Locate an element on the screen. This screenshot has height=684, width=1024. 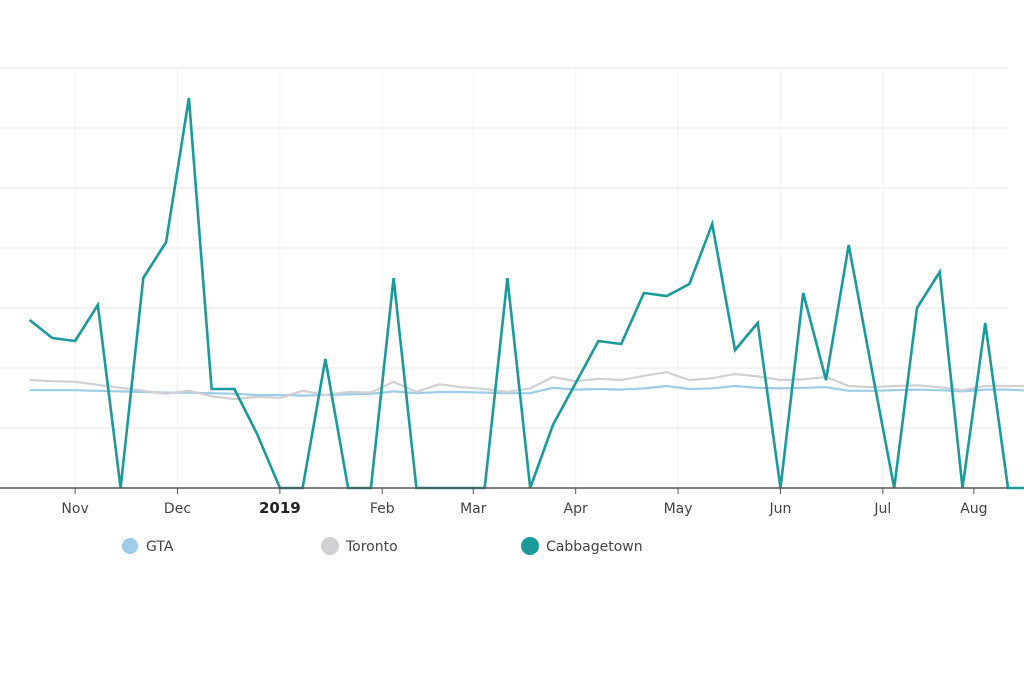
legend-item-cabbagetown: Cabbagetown is located at coordinates (582, 546).